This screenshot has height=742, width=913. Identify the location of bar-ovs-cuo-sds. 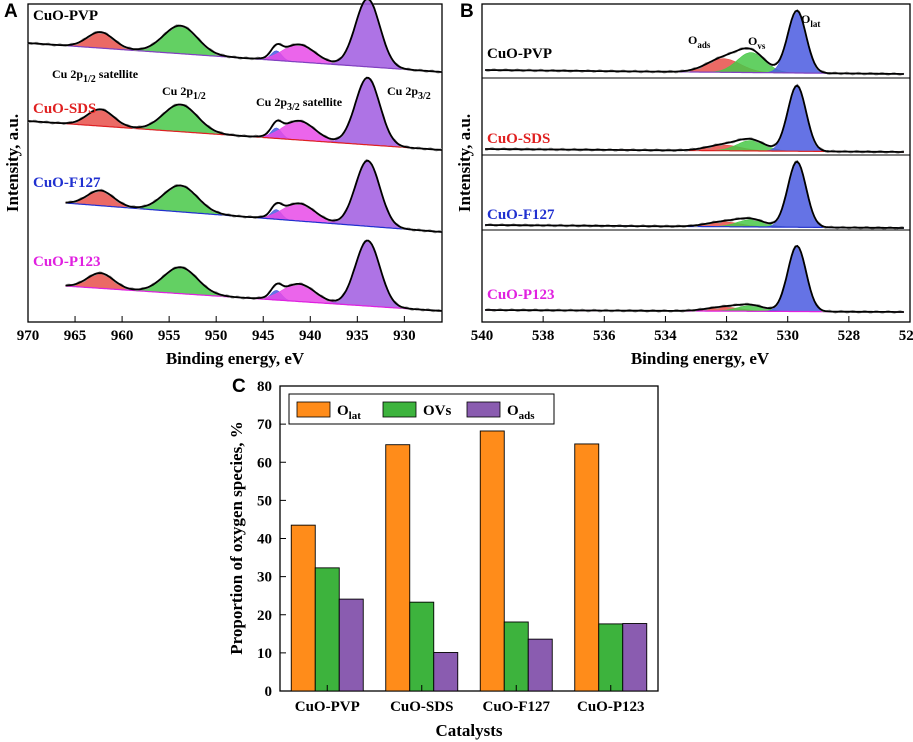
(422, 646).